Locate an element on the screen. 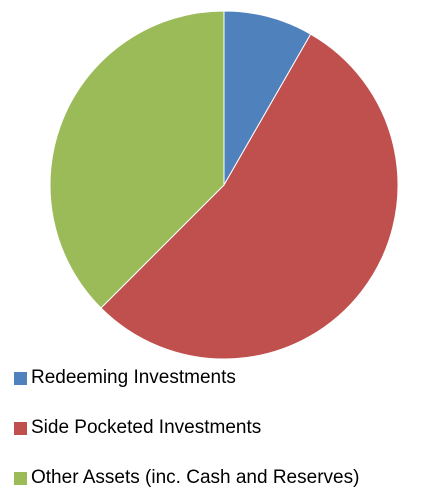  legend-label-side-pocketed: Side Pocketed Investments is located at coordinates (146, 427).